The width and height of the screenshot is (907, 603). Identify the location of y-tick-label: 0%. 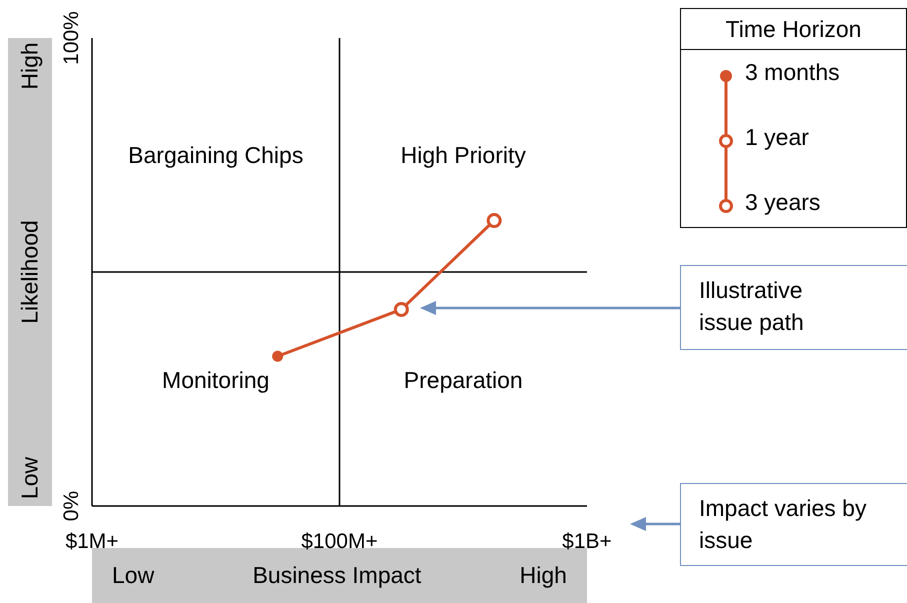
(71, 506).